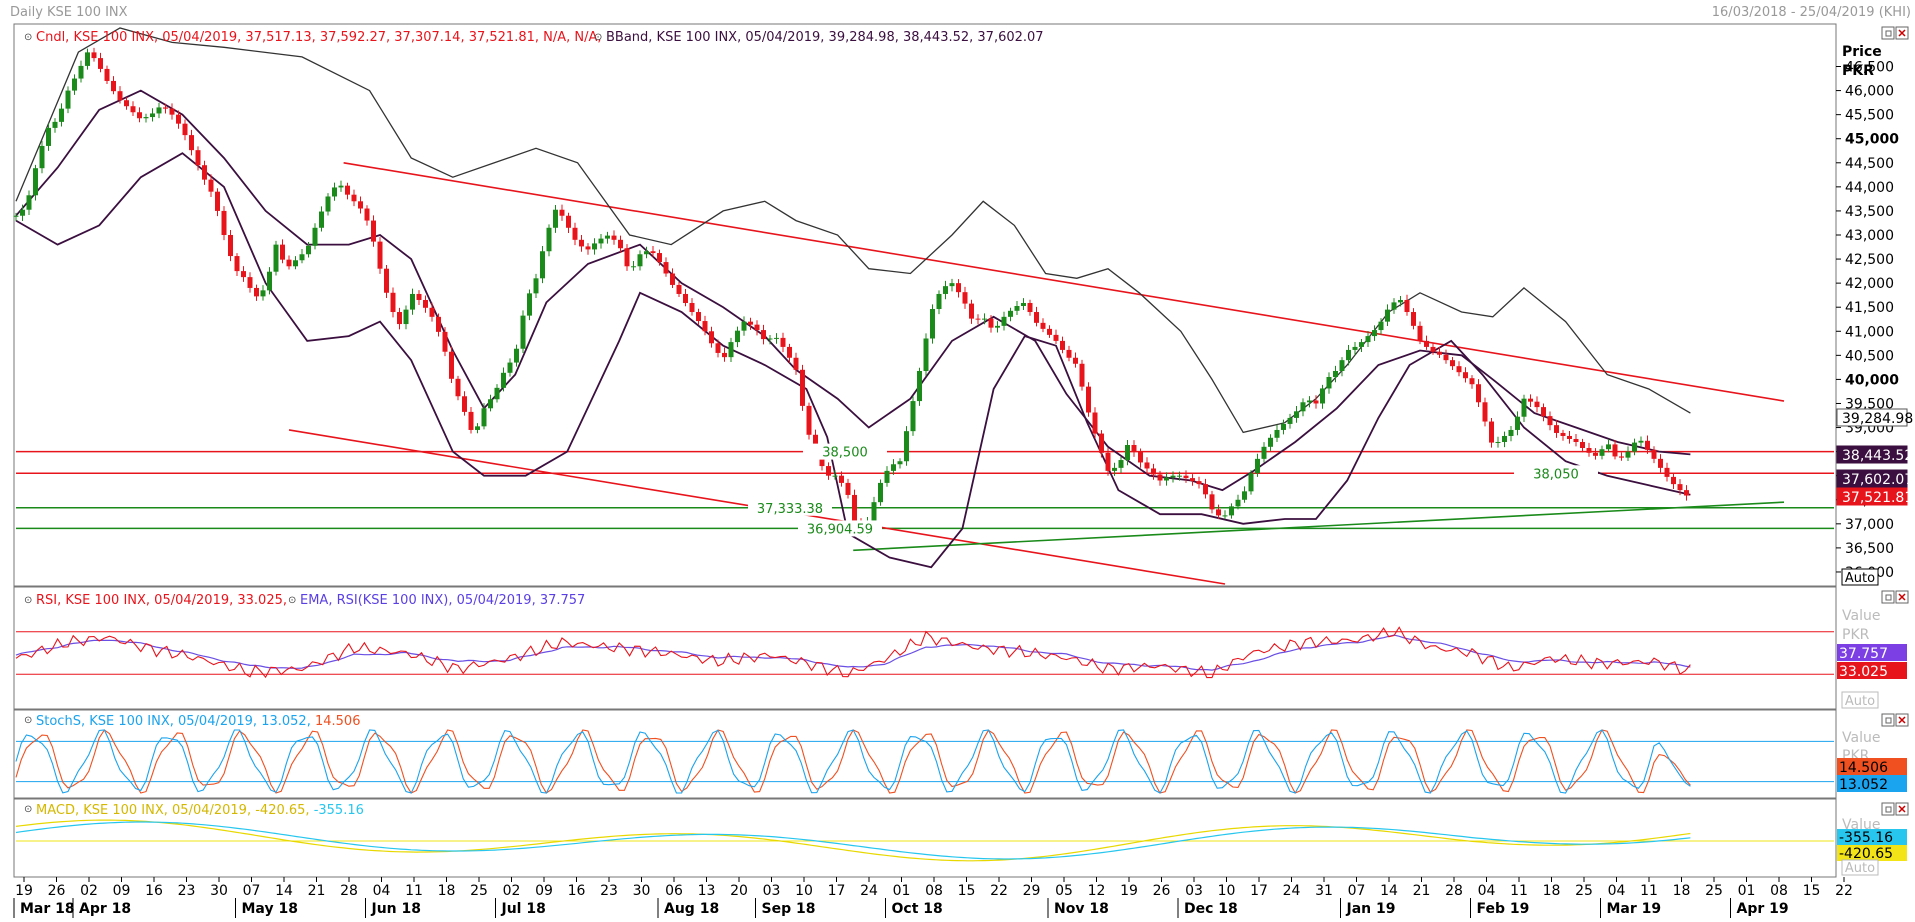  I want to click on ema-line, so click(853, 652).